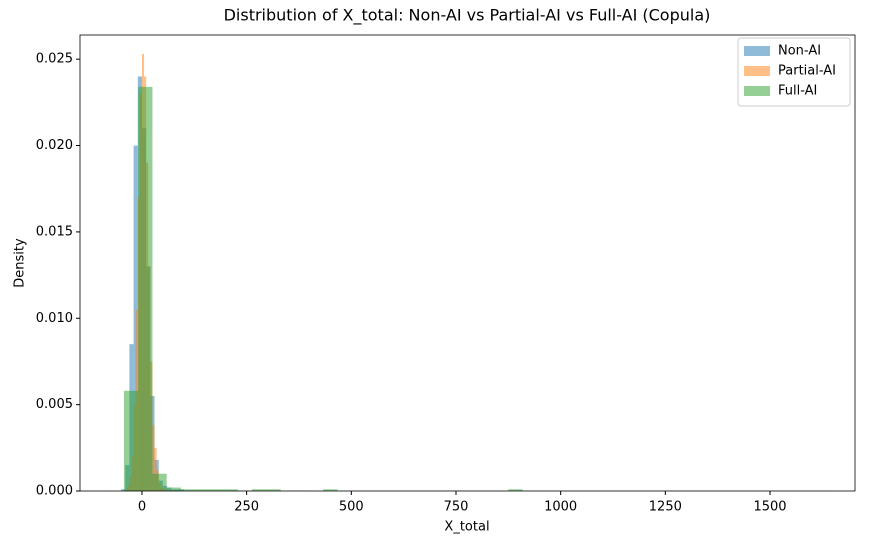 The image size is (870, 544). I want to click on legend-label: Non-AI, so click(799, 51).